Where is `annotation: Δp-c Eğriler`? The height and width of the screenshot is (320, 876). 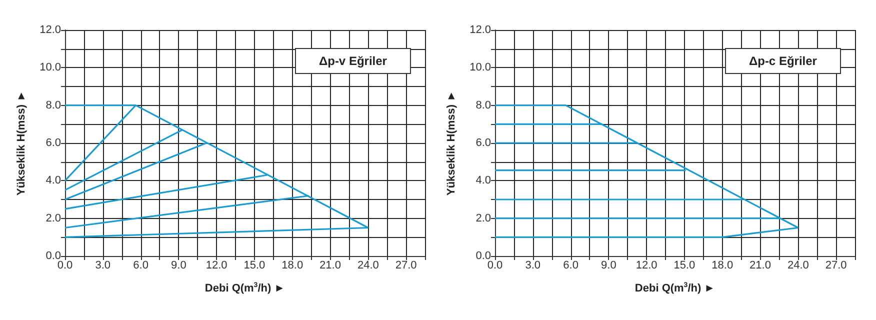 annotation: Δp-c Eğriler is located at coordinates (782, 61).